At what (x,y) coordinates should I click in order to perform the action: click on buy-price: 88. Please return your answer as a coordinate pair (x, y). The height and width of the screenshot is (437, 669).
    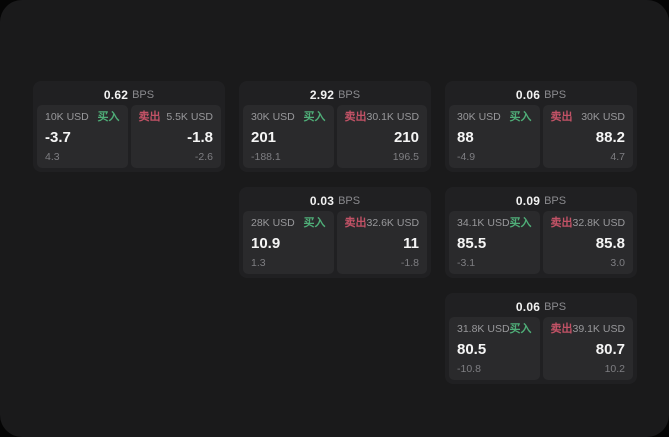
    Looking at the image, I should click on (465, 137).